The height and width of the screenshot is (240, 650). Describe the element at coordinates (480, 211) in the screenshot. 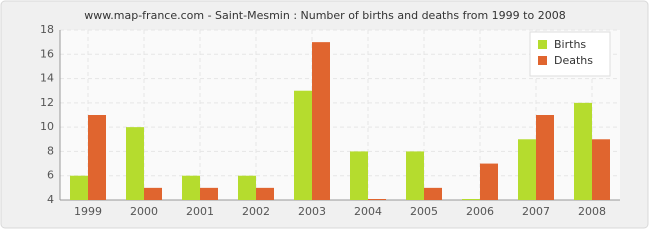

I see `x-tick-label: 2006` at that location.